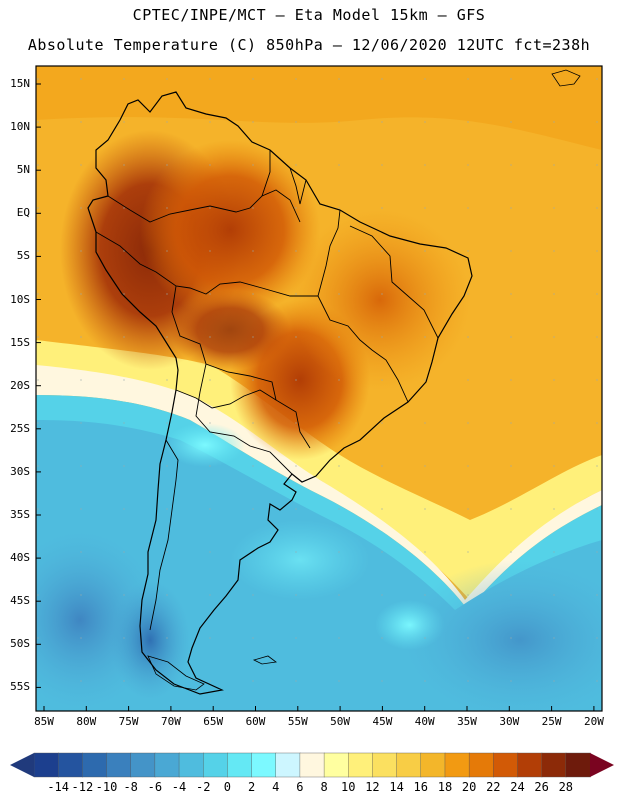 The image size is (618, 800). Describe the element at coordinates (170, 721) in the screenshot. I see `lon-label-70w: 70W` at that location.